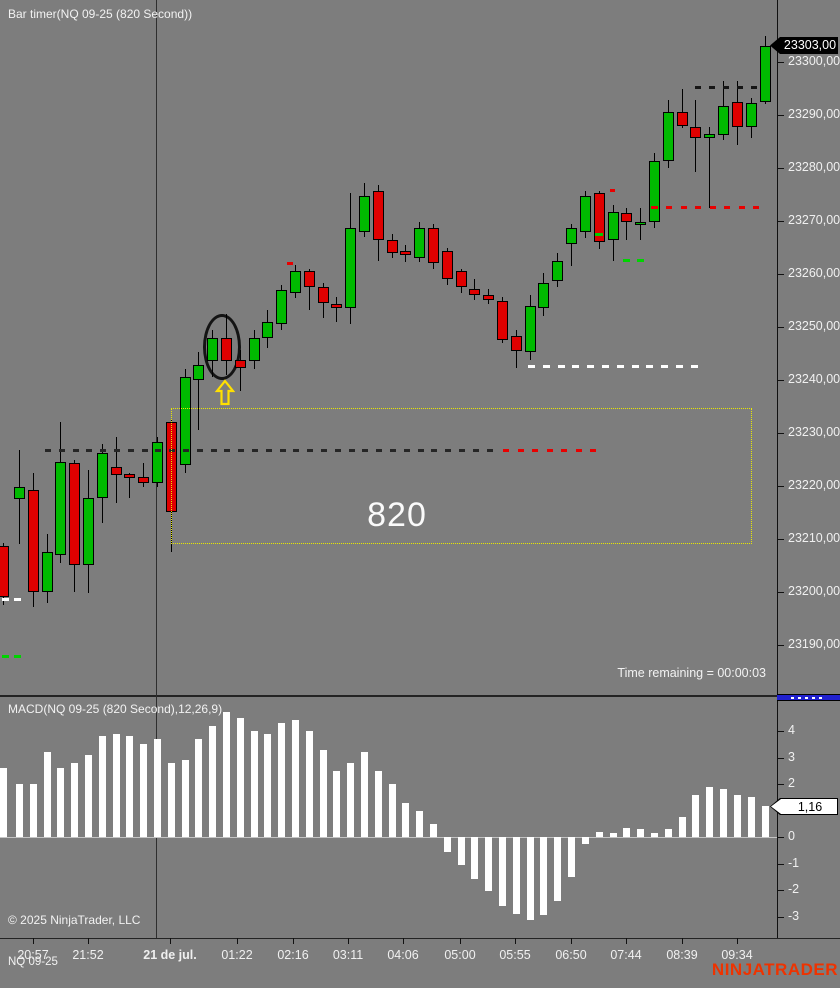 This screenshot has height=988, width=840. I want to click on time-axis-label: 08:39, so click(682, 955).